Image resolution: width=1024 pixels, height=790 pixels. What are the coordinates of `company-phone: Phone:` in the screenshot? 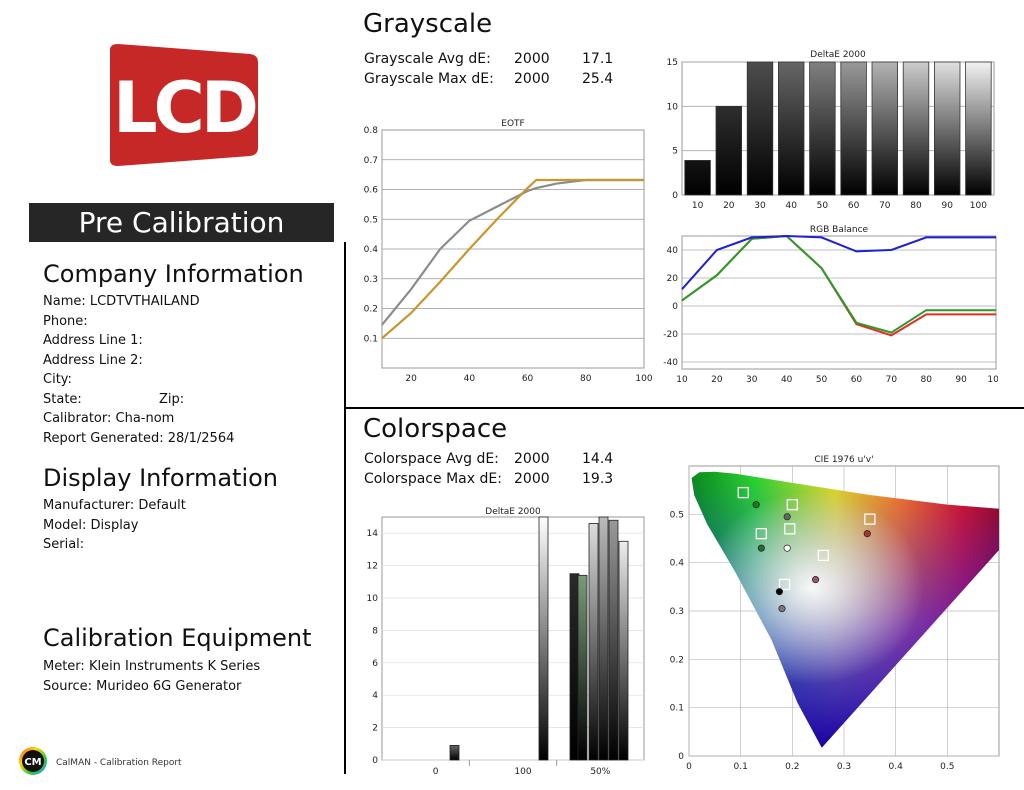 It's located at (65, 321).